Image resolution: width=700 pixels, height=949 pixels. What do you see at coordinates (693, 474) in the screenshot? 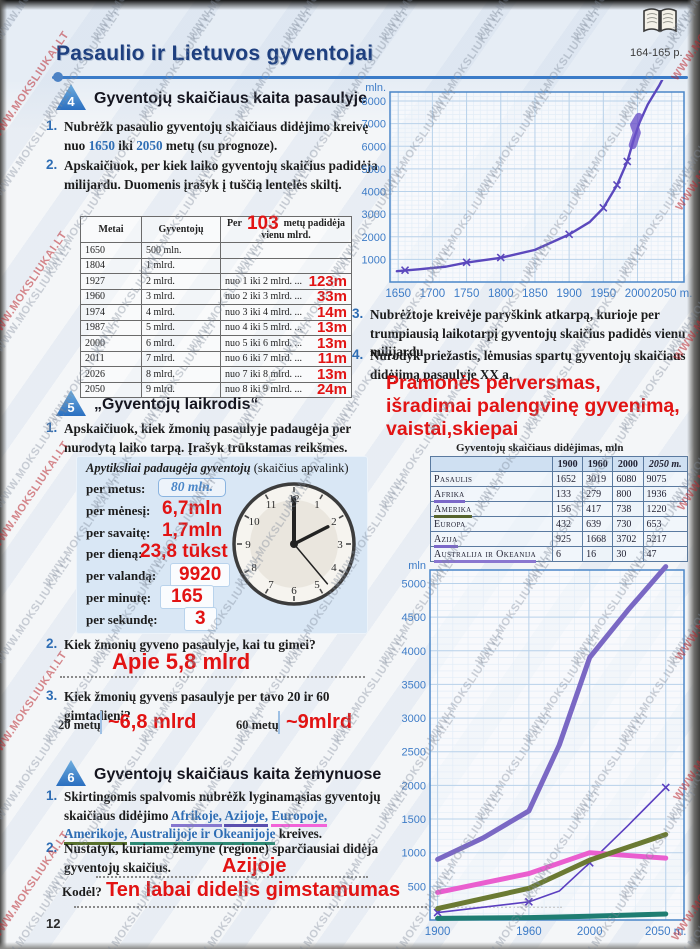
I see `scan-edge-right` at bounding box center [693, 474].